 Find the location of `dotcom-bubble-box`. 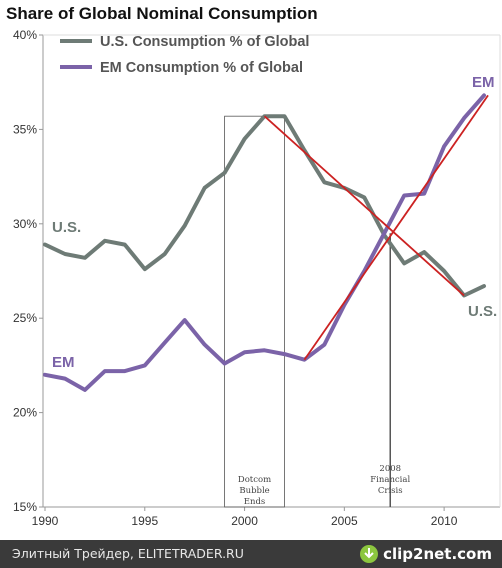

dotcom-bubble-box is located at coordinates (254, 311).